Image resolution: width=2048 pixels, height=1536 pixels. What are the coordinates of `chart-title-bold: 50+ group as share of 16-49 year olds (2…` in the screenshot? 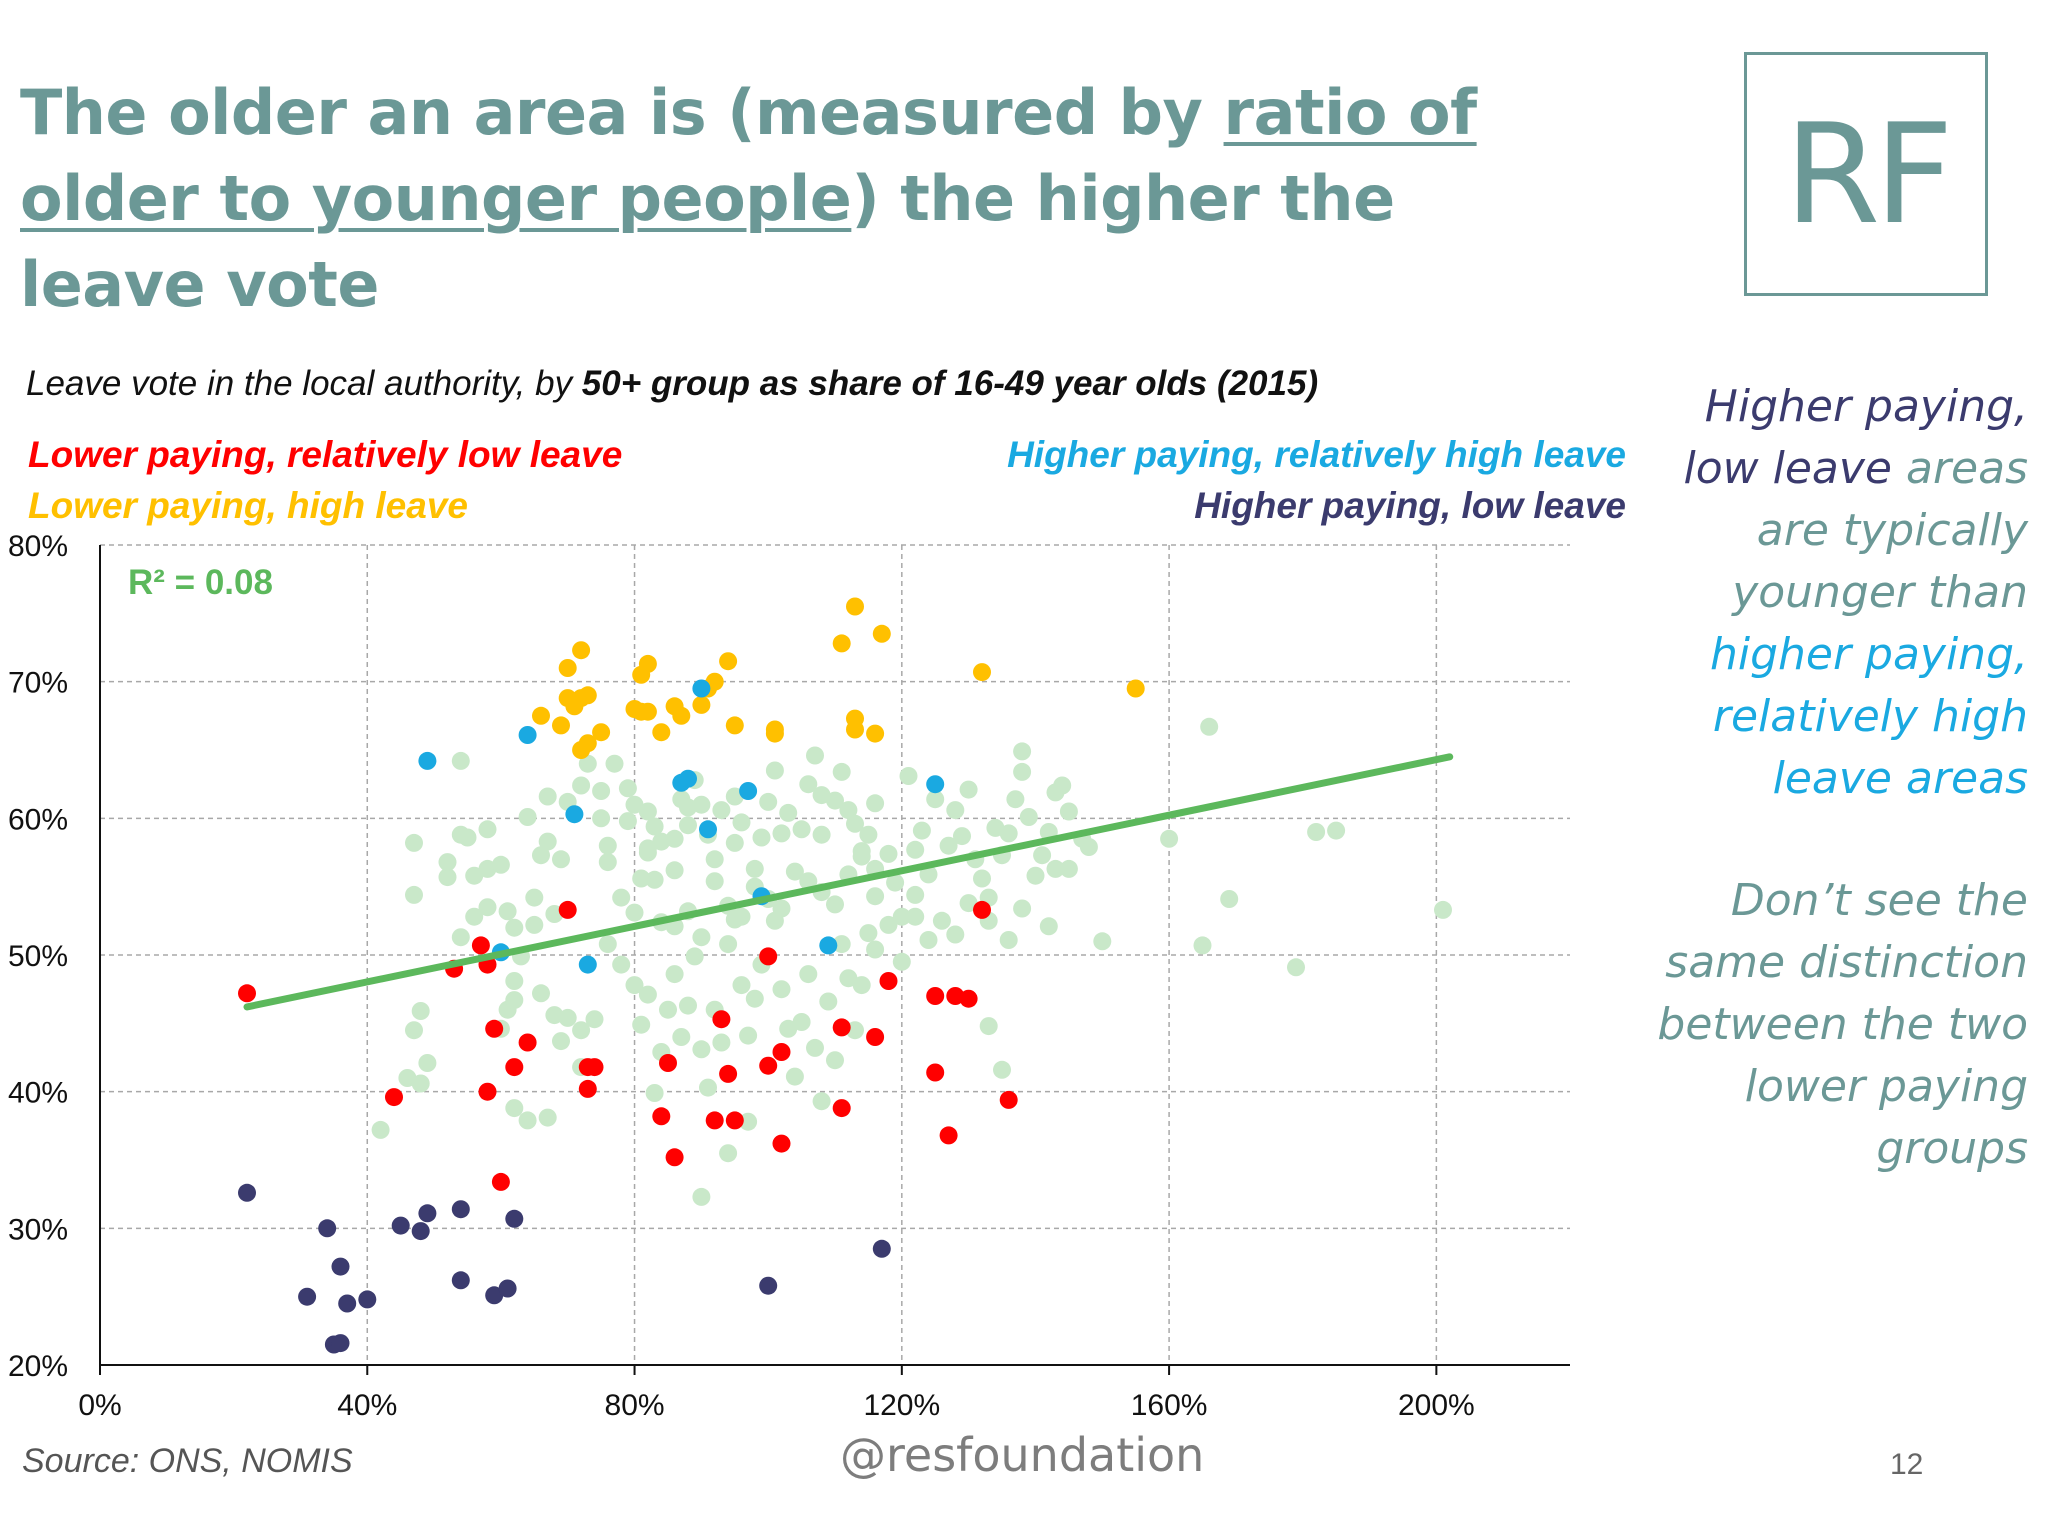 It's located at (950, 383).